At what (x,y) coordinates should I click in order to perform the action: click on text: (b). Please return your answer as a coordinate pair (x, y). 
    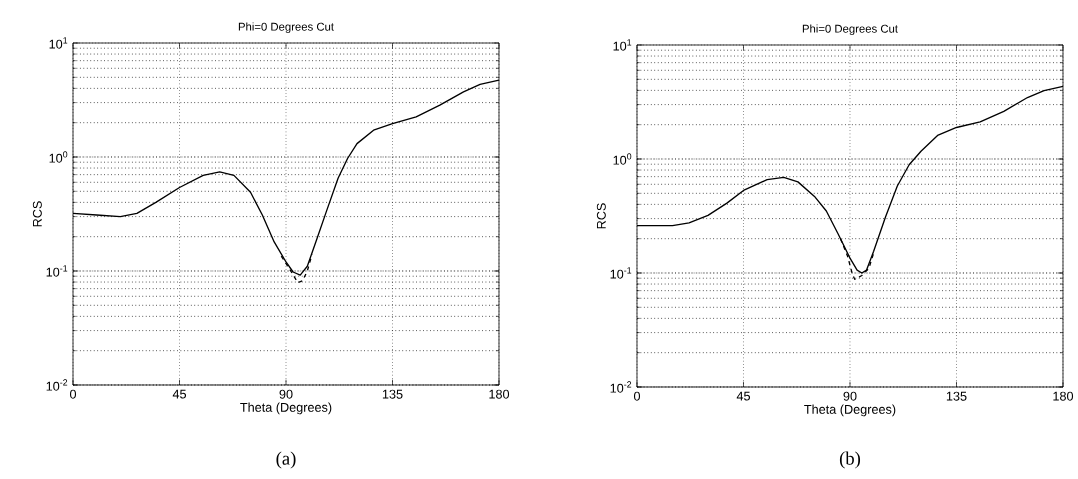
    Looking at the image, I should click on (850, 460).